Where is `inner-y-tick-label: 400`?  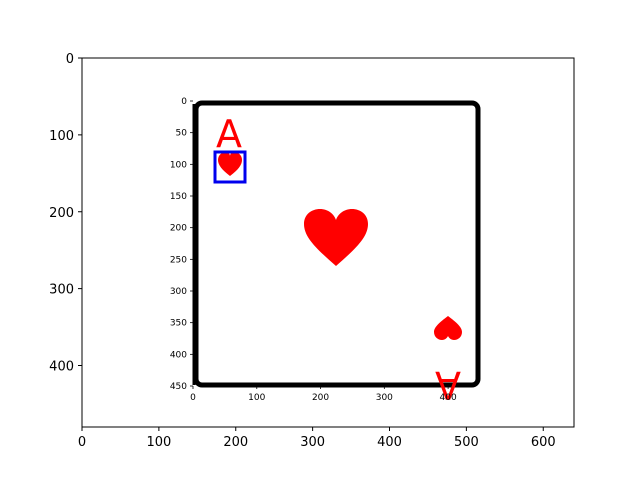 inner-y-tick-label: 400 is located at coordinates (178, 355).